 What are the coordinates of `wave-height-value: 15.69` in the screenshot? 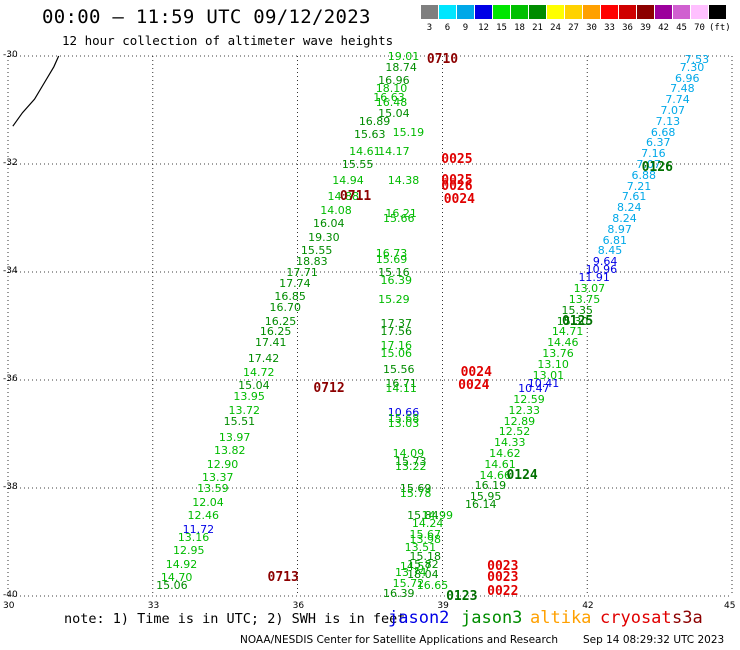 It's located at (415, 488).